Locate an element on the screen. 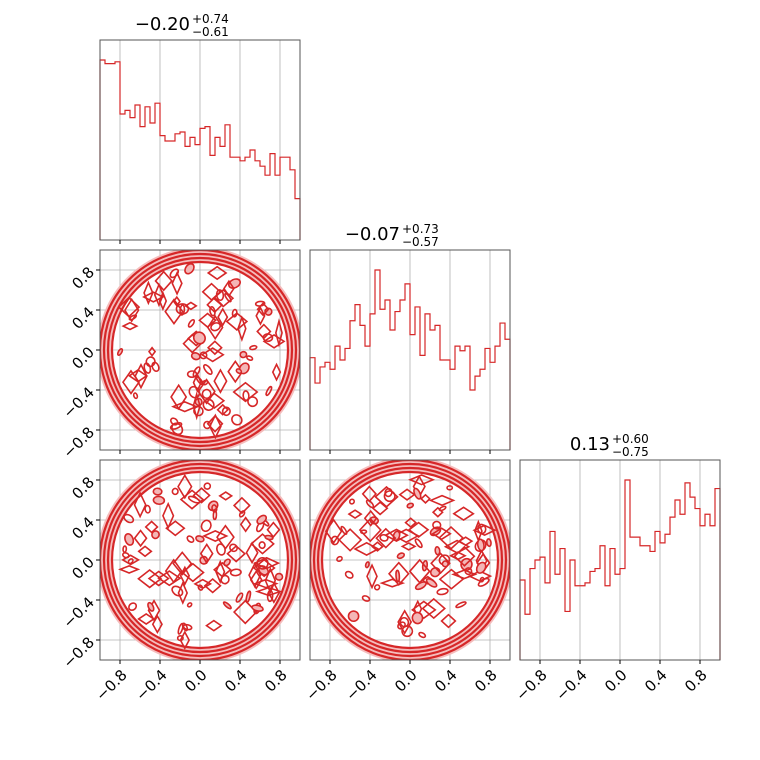  y-tick-label: −0.8 is located at coordinates (79, 652).